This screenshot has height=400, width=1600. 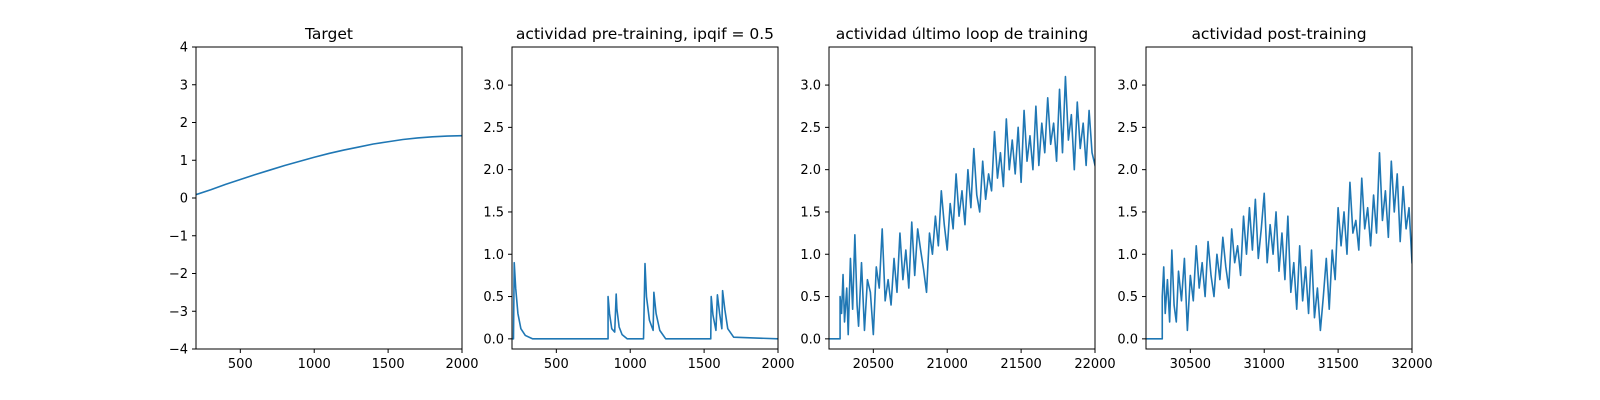 I want to click on y-tick-label: −2, so click(x=178, y=274).